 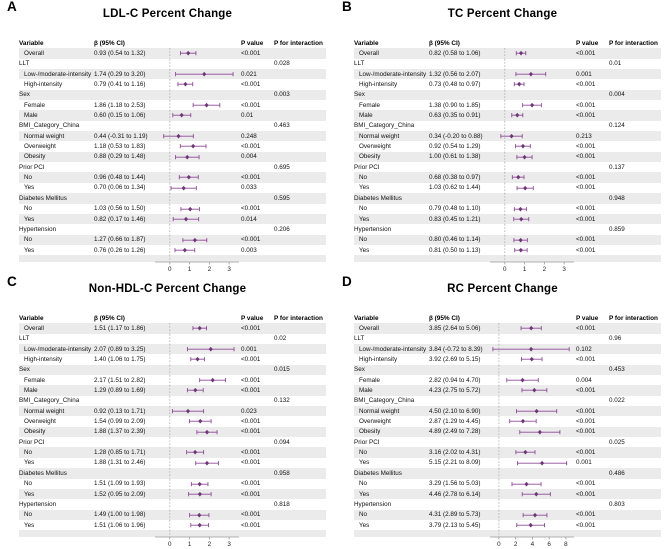 I want to click on row-p-interaction: 0.486, so click(x=617, y=473).